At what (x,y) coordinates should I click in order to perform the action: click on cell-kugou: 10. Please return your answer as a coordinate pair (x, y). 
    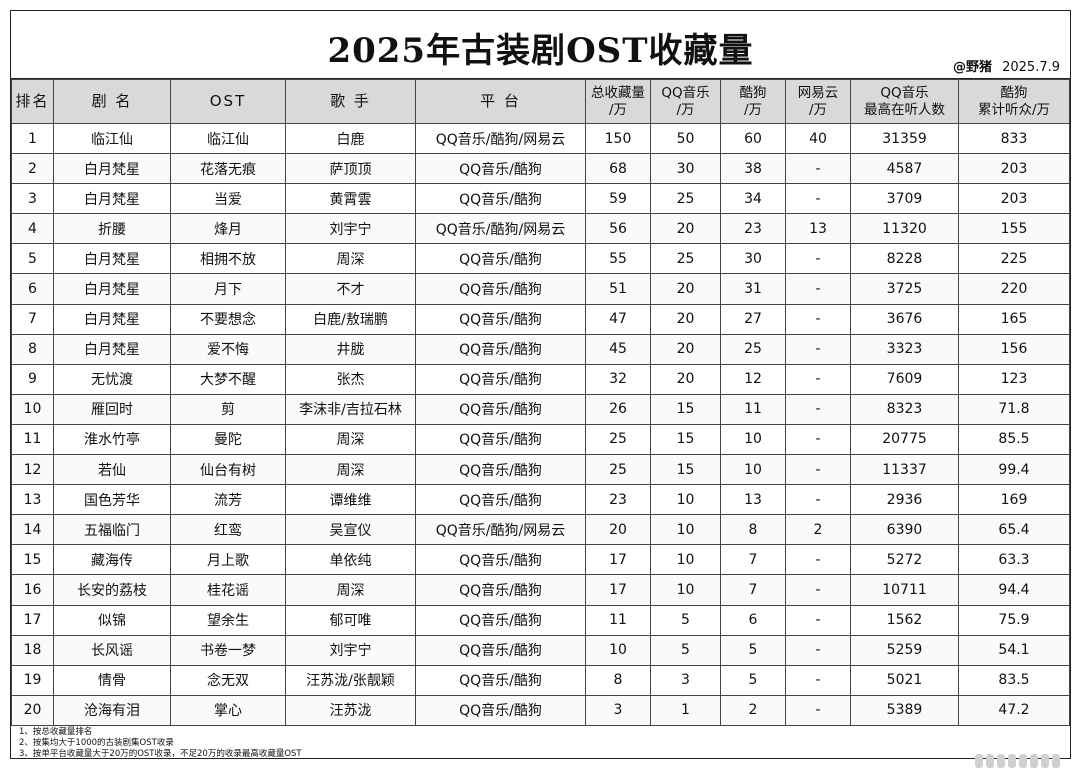
    Looking at the image, I should click on (753, 470).